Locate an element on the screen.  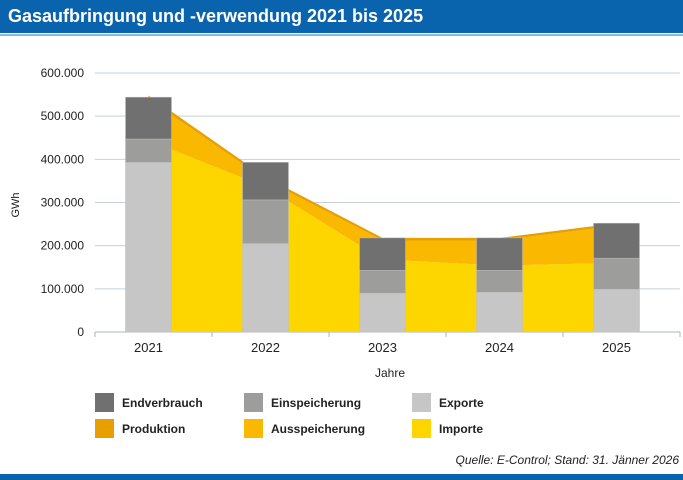
legend-item-produktion: Produktion is located at coordinates (140, 428).